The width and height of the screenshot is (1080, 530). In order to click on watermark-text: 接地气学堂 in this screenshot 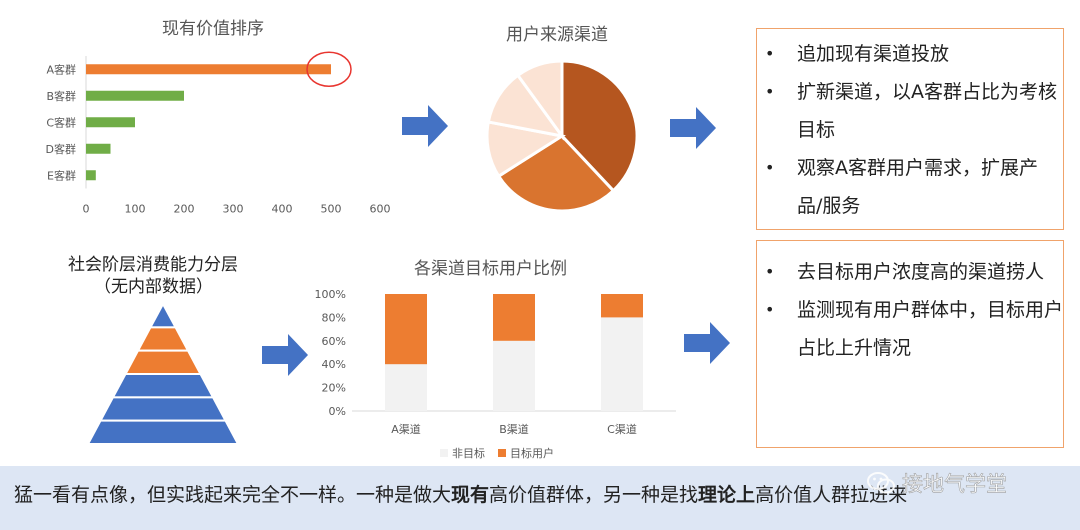, I will do `click(955, 484)`.